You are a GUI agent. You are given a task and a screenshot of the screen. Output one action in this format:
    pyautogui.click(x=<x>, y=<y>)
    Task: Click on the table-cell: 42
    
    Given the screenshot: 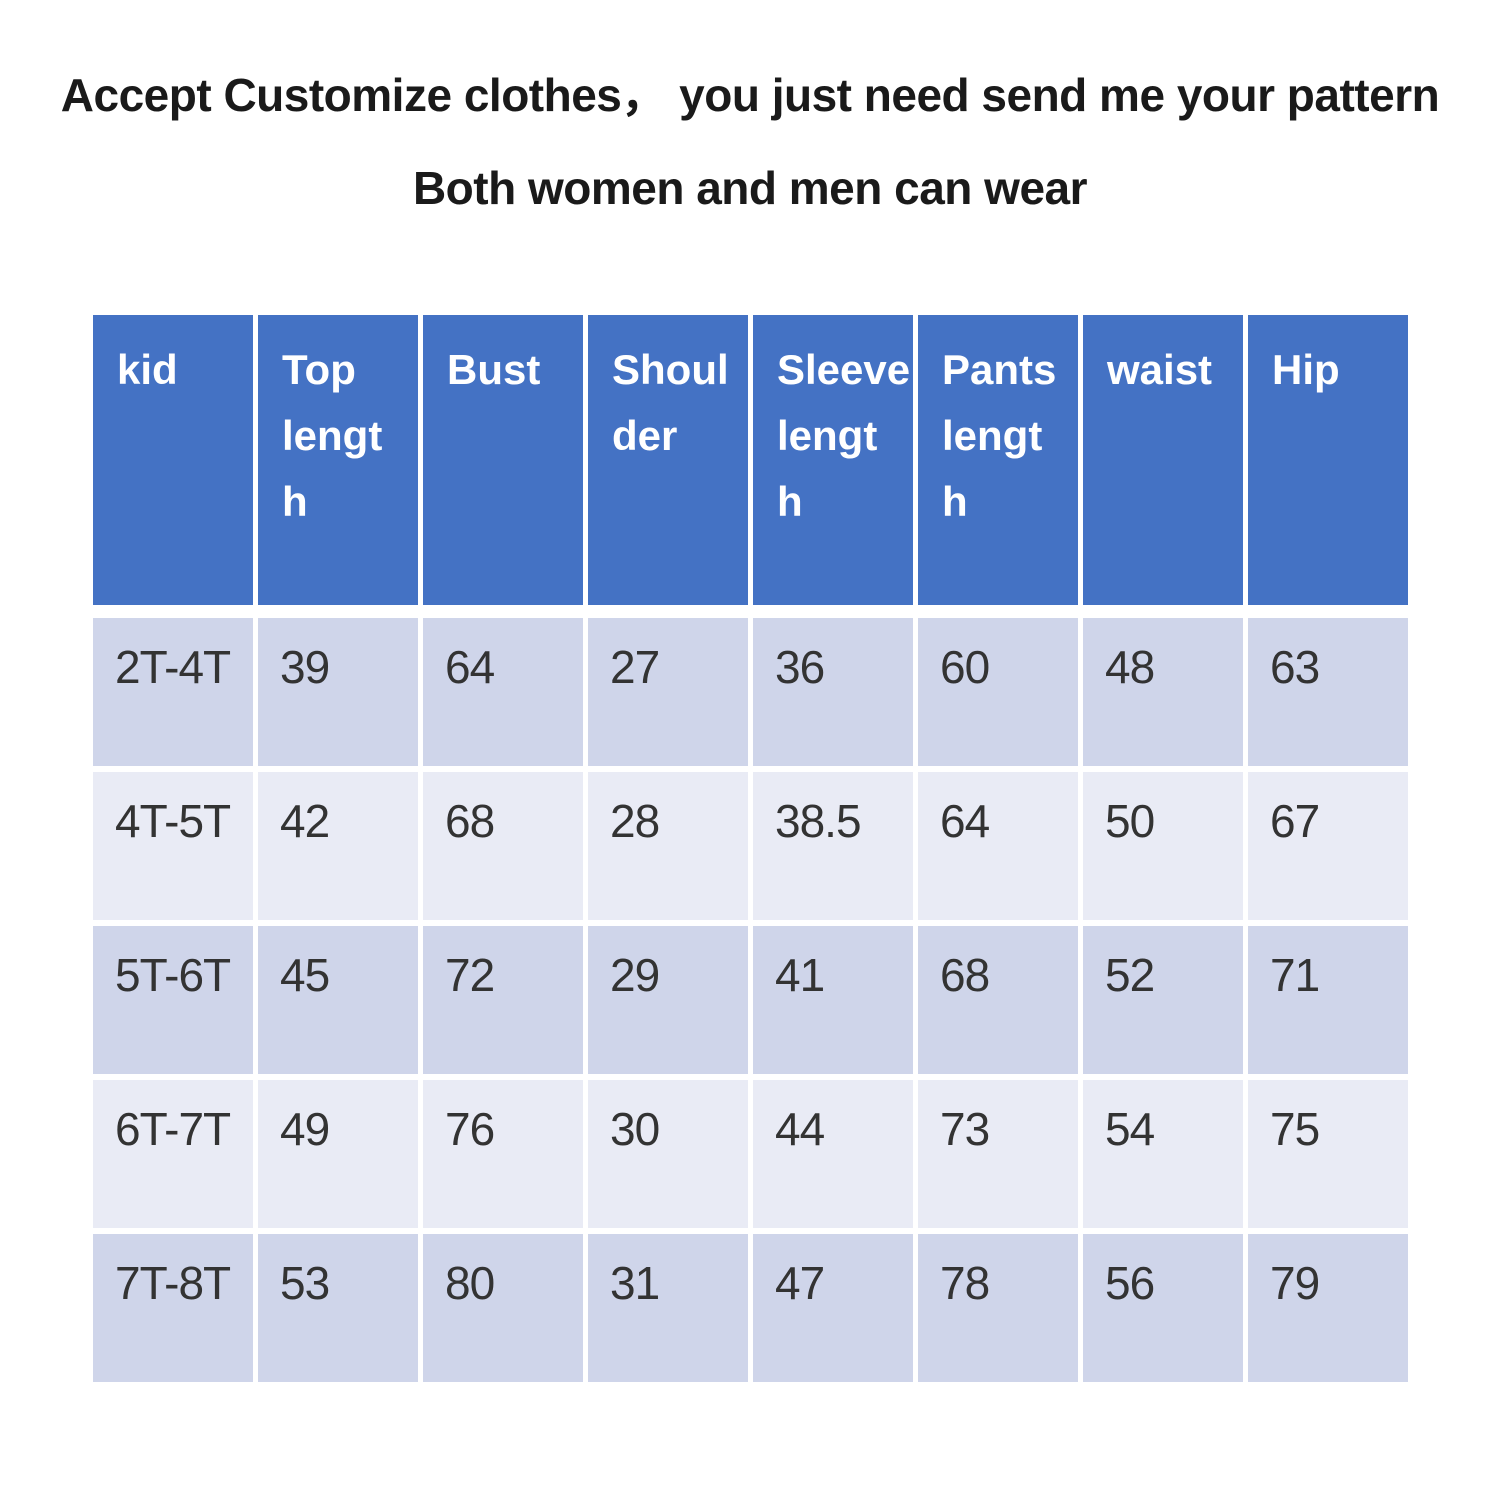 What is the action you would take?
    pyautogui.click(x=338, y=846)
    